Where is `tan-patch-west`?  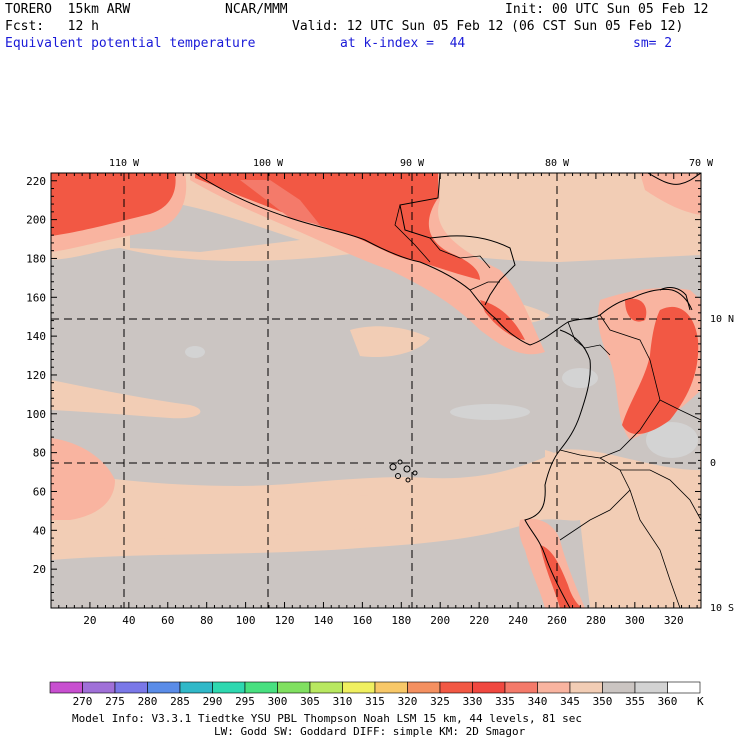 tan-patch-west is located at coordinates (126, 399).